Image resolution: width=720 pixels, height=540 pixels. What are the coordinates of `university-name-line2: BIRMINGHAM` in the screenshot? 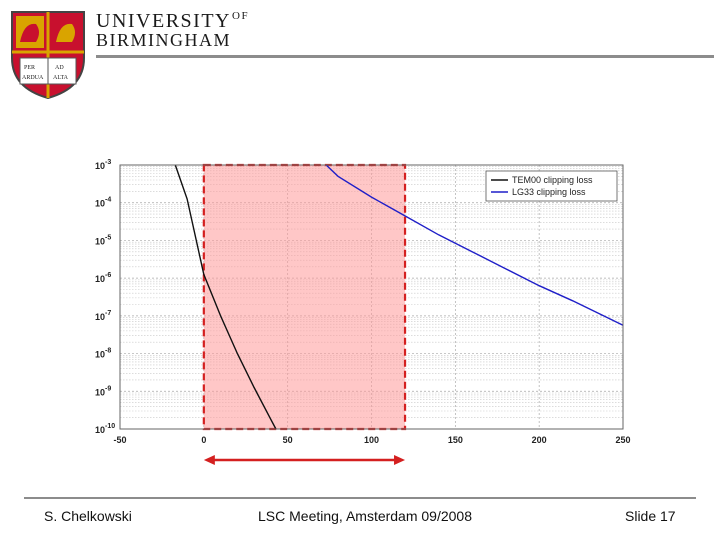 It's located at (164, 40).